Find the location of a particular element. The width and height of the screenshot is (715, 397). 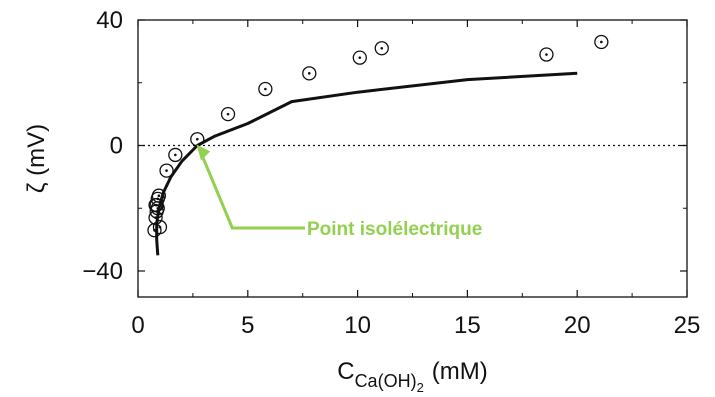

x-tick-label: 0 is located at coordinates (137, 325).